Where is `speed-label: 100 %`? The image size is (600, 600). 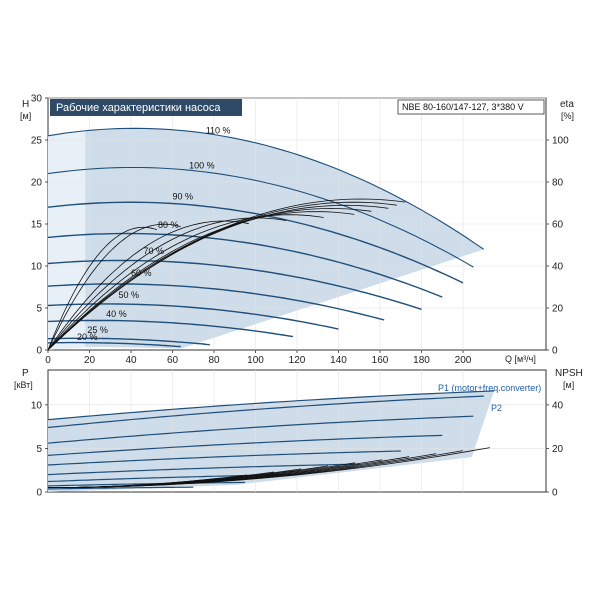
speed-label: 100 % is located at coordinates (202, 166).